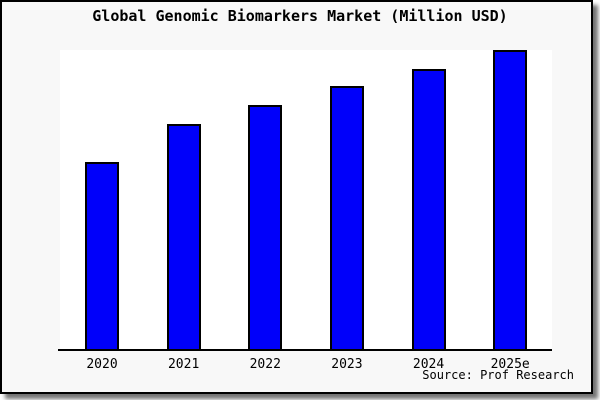 The width and height of the screenshot is (600, 400). I want to click on x-axis-label-2022: 2022, so click(265, 364).